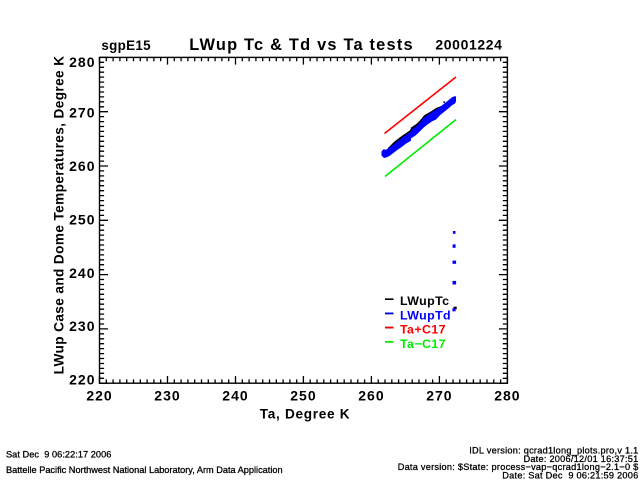 This screenshot has width=640, height=485. What do you see at coordinates (305, 414) in the screenshot?
I see `svg-text: Ta, Degree K` at bounding box center [305, 414].